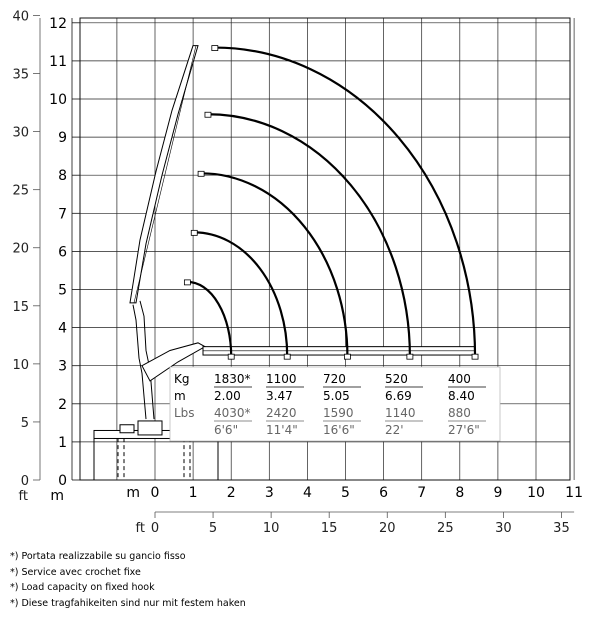  Describe the element at coordinates (536, 493) in the screenshot. I see `bottom-m-tick-label: 10` at that location.